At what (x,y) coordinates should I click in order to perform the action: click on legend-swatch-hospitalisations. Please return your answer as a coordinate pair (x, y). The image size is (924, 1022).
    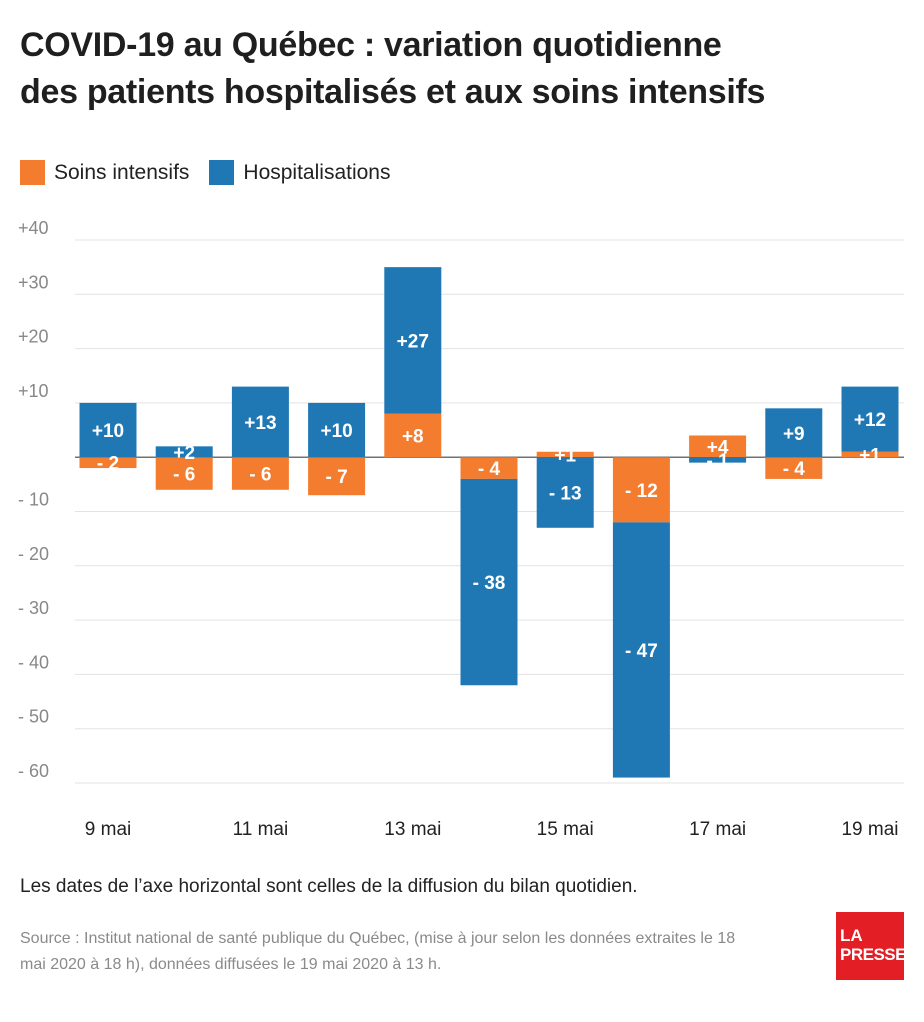
    Looking at the image, I should click on (222, 172).